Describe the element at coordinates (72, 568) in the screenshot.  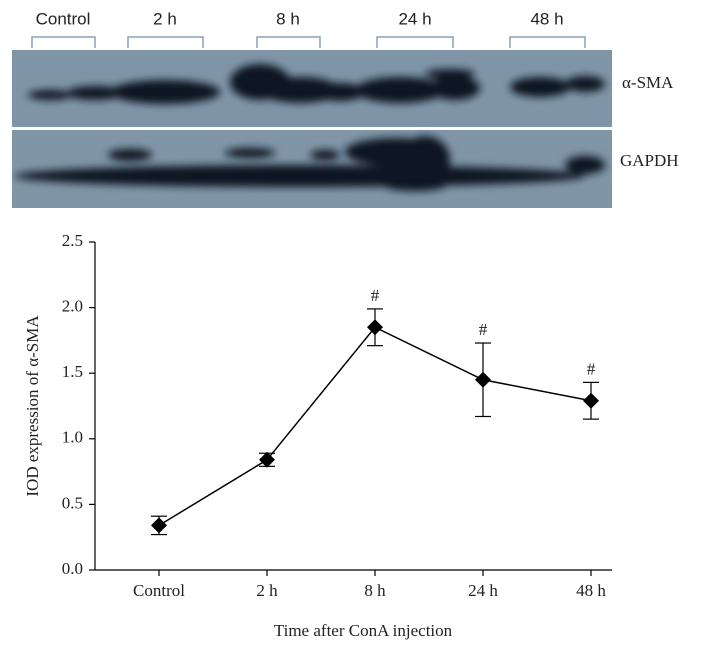
I see `y-tick-label: 0.0` at that location.